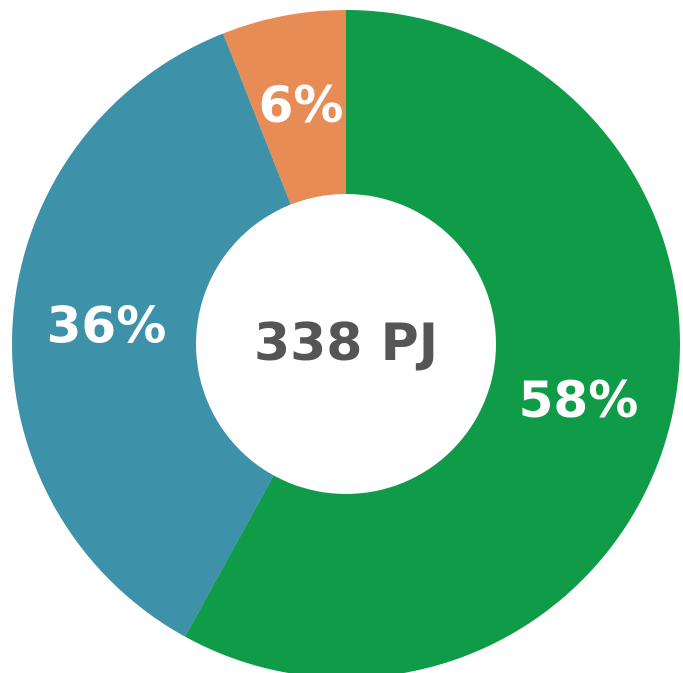 This screenshot has width=683, height=673. What do you see at coordinates (107, 325) in the screenshot?
I see `slice-label: 36%` at bounding box center [107, 325].